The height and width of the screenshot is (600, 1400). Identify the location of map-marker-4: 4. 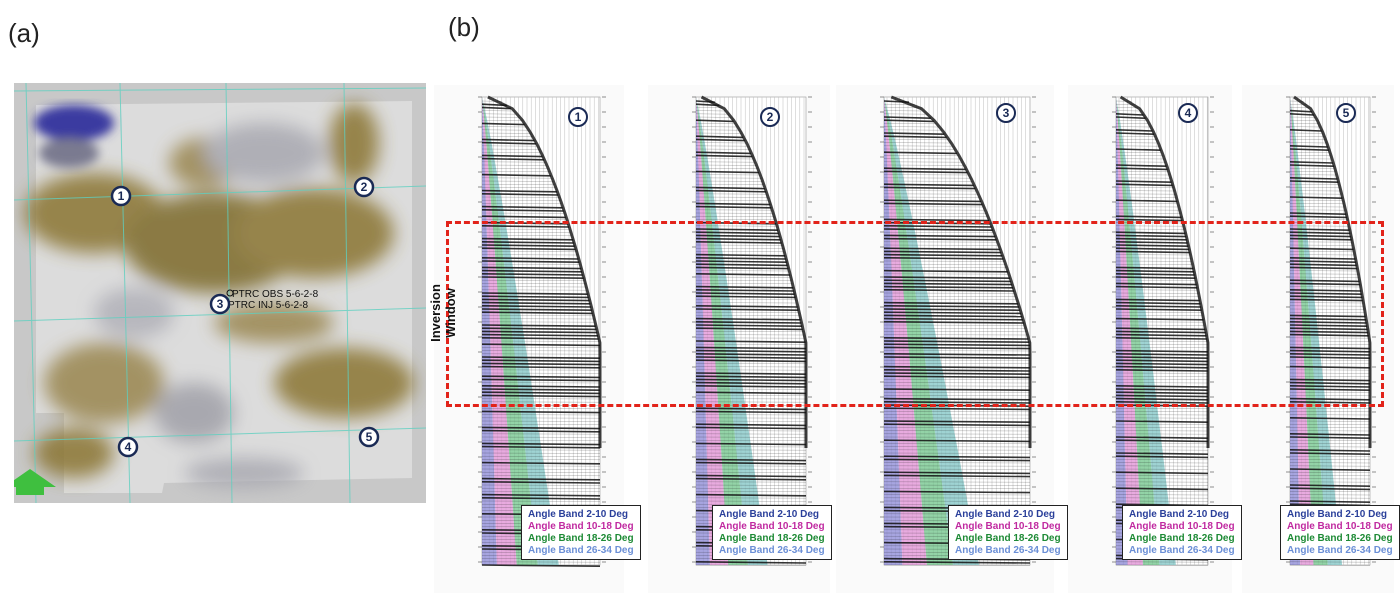
(128, 447).